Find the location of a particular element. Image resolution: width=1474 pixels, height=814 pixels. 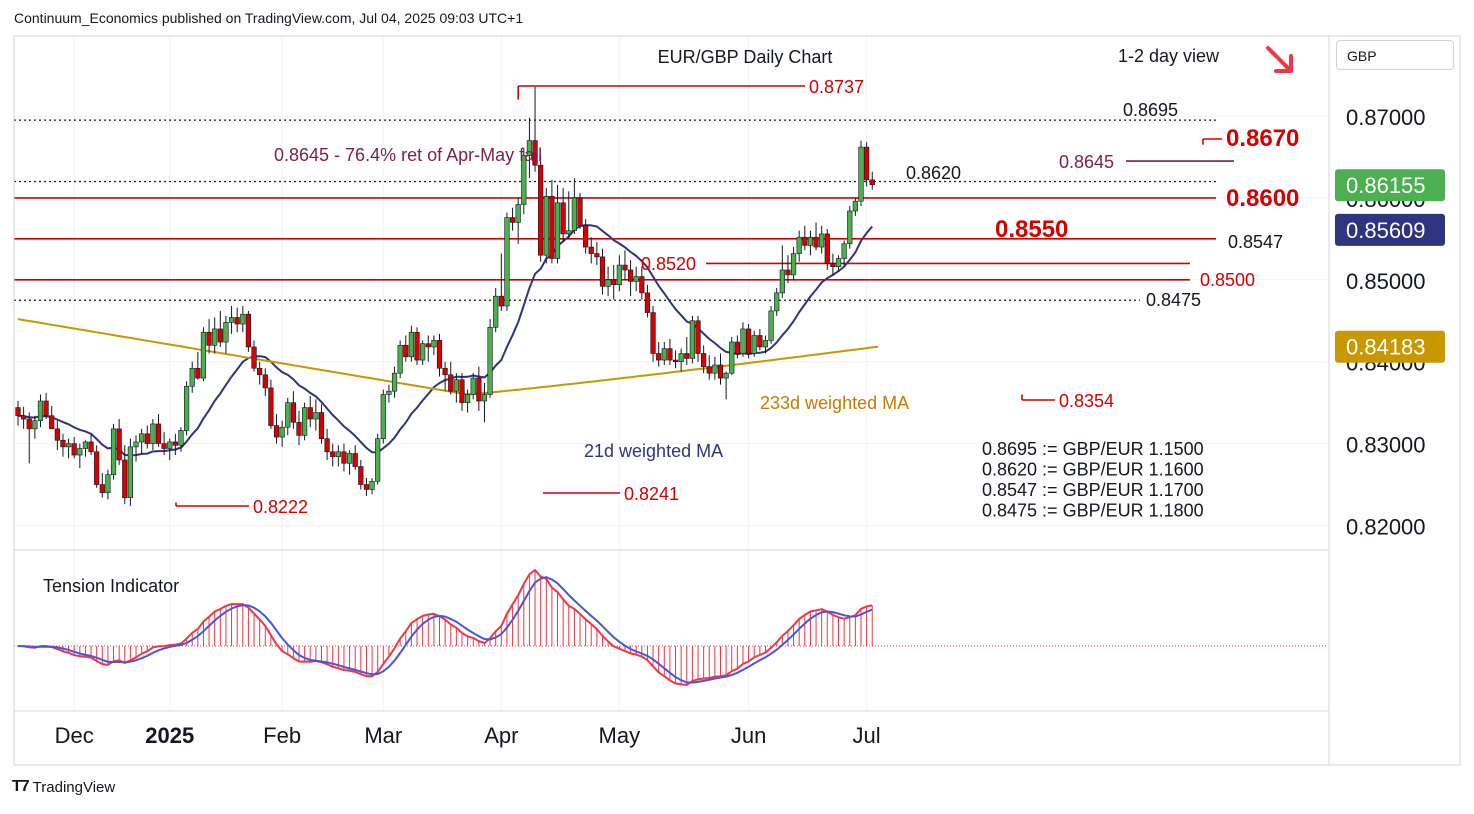

level-label: 0.8520 is located at coordinates (668, 264).